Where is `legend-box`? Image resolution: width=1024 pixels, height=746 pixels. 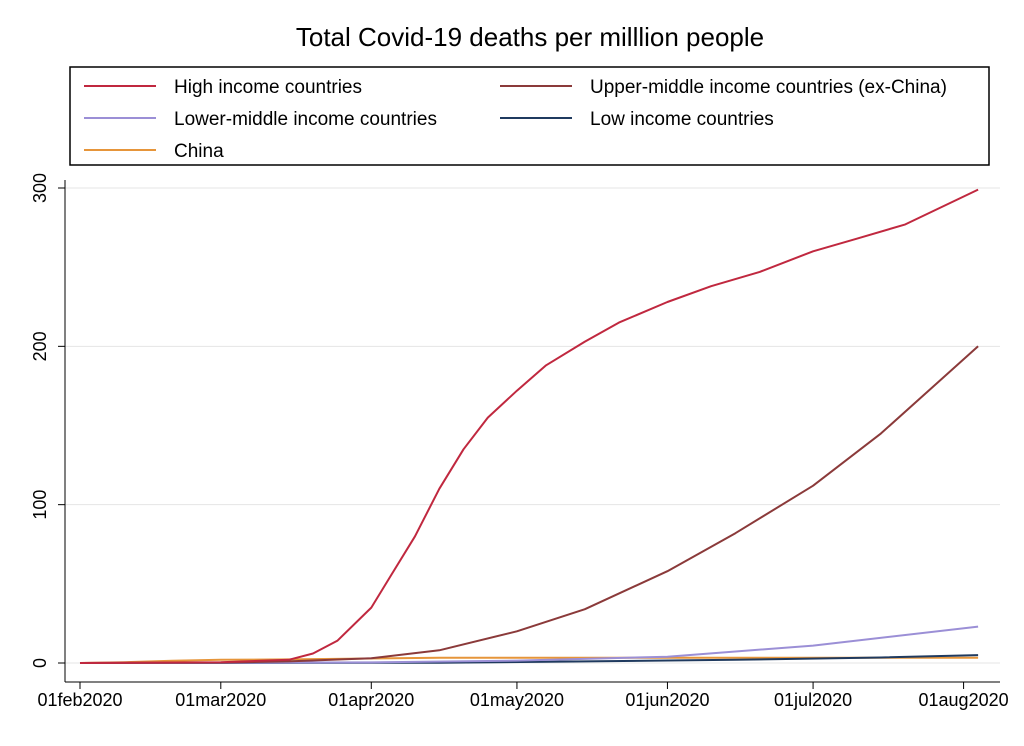 legend-box is located at coordinates (529, 116).